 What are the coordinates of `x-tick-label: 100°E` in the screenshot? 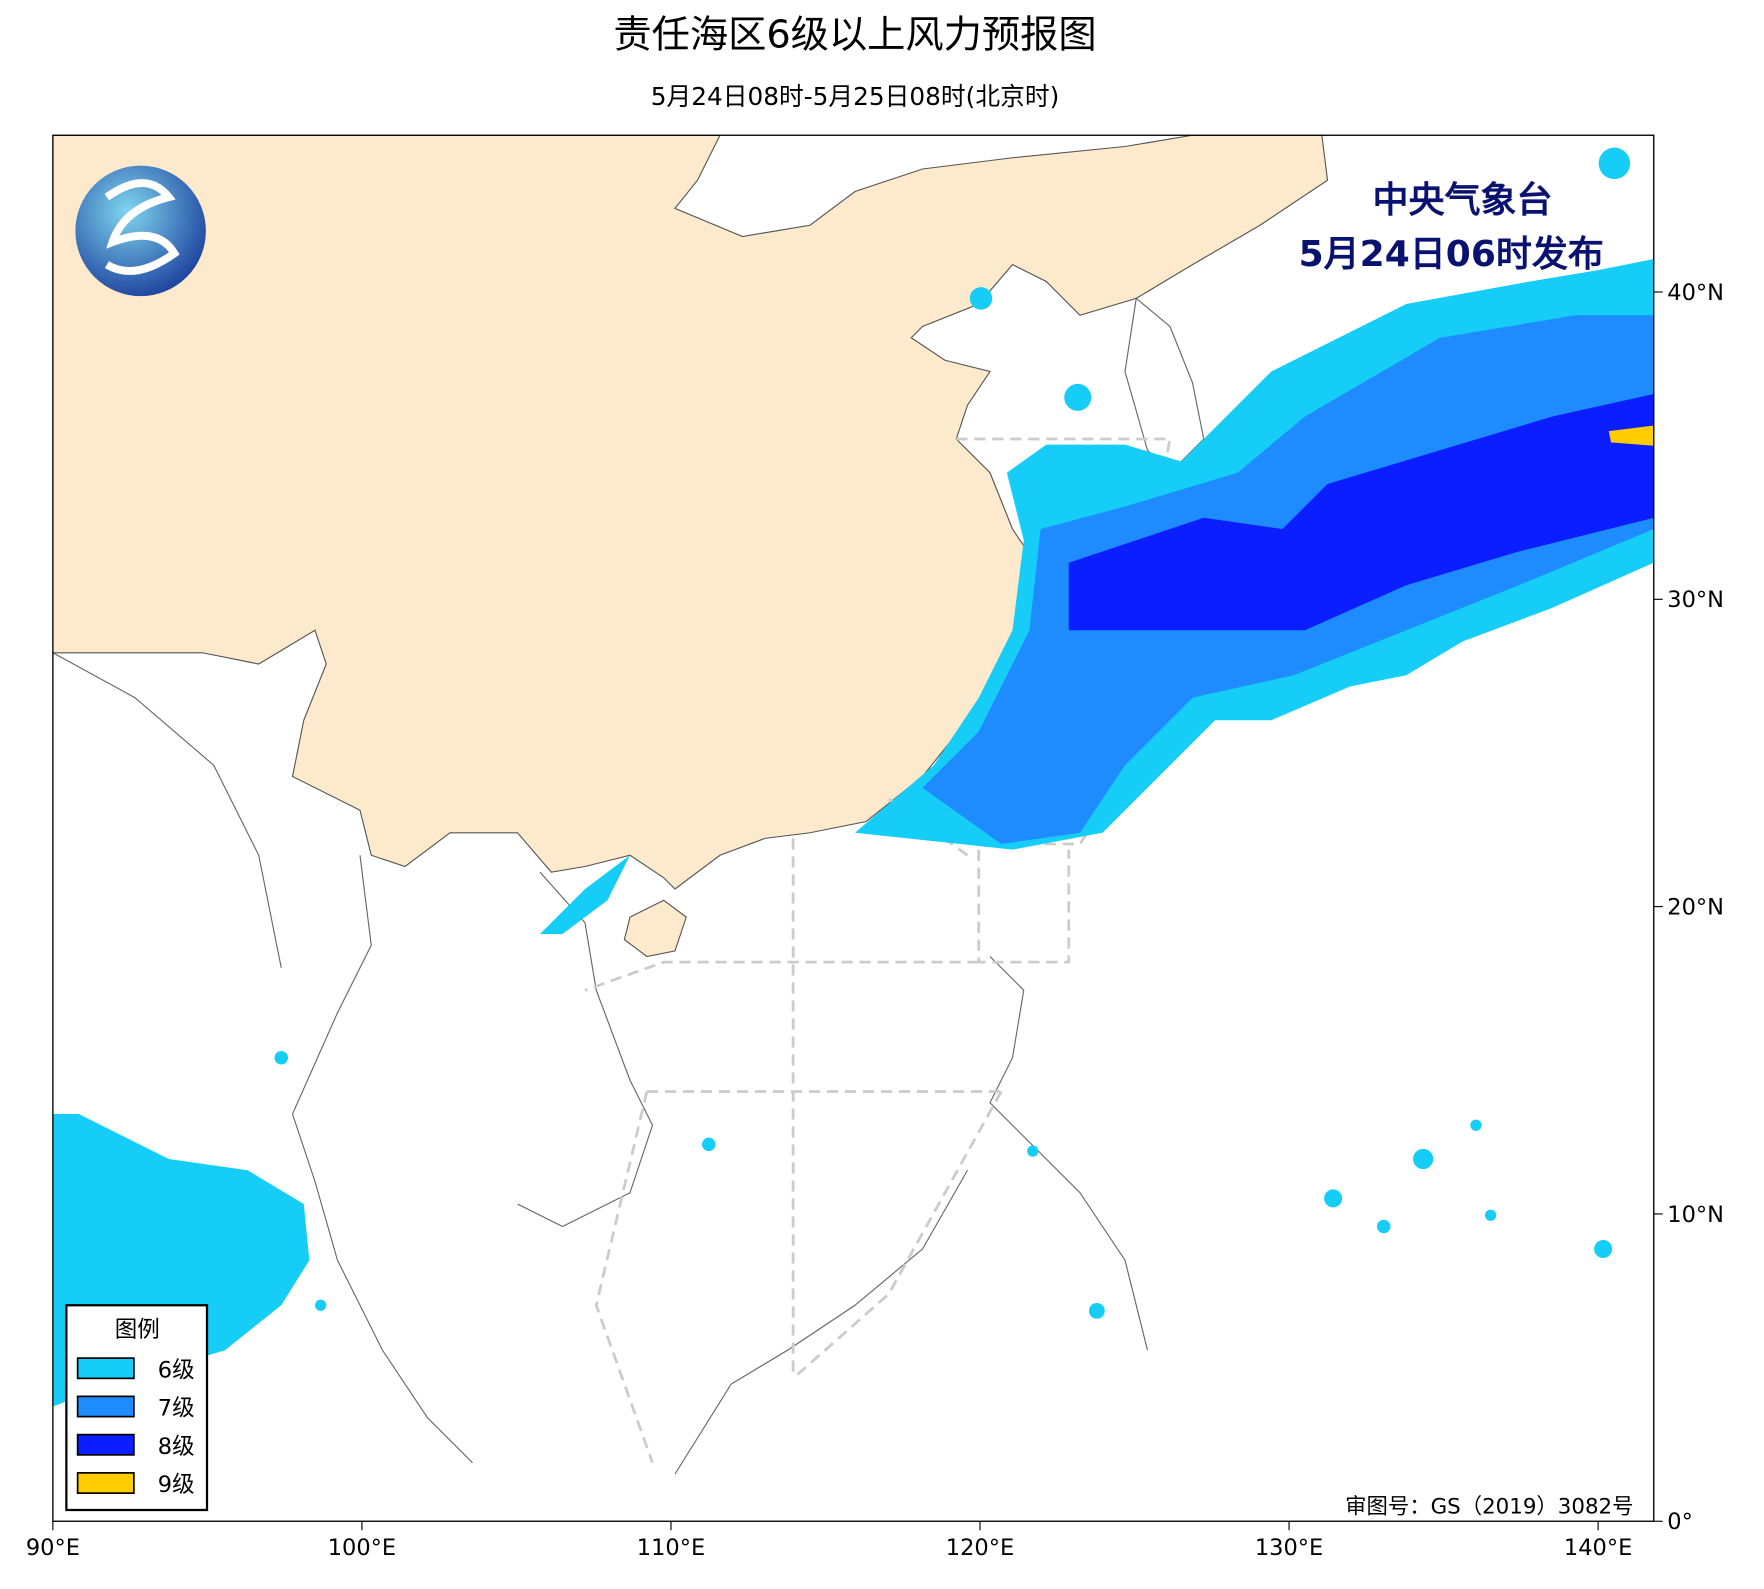 It's located at (362, 1548).